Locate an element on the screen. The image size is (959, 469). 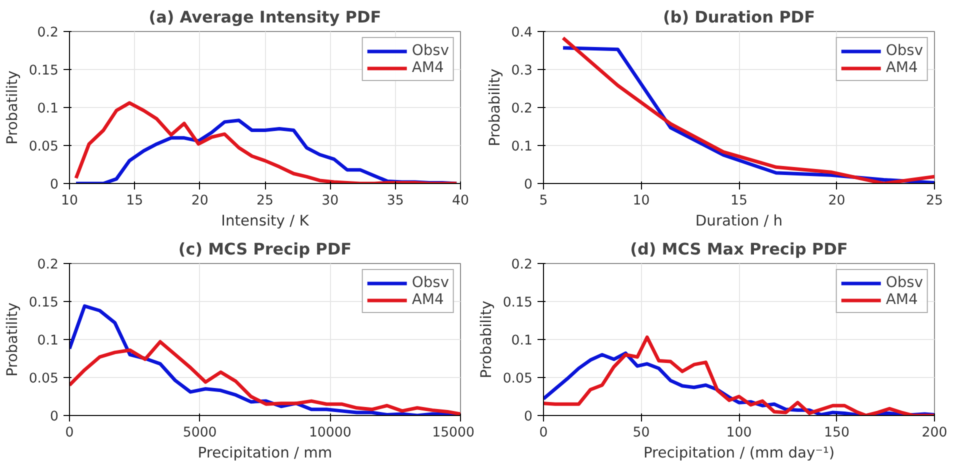
x-axis-title: Precipitation / (mm day⁻¹) is located at coordinates (739, 453).